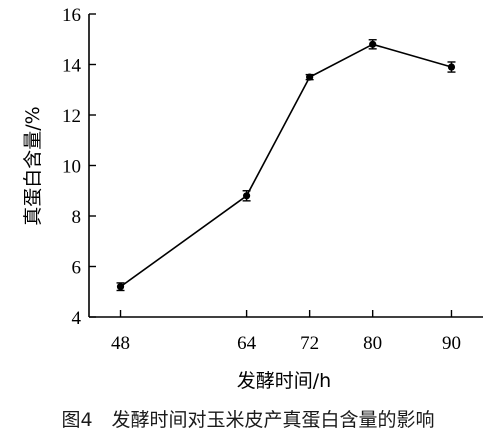  Describe the element at coordinates (72, 66) in the screenshot. I see `y-tick-label: 14` at that location.